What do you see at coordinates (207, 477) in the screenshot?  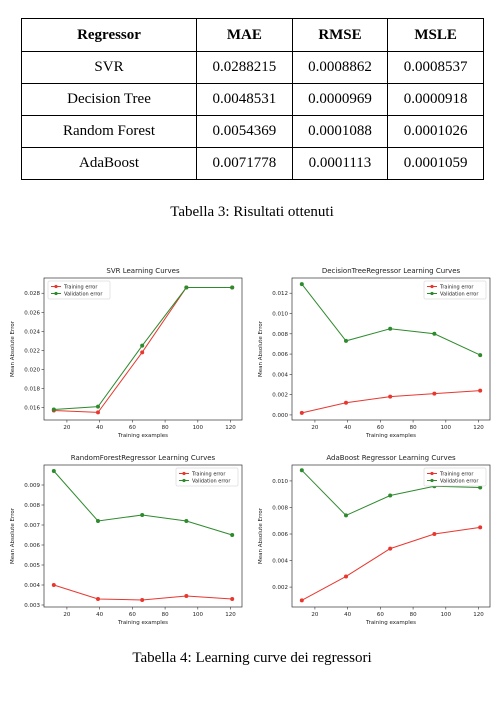 I see `legend-box` at bounding box center [207, 477].